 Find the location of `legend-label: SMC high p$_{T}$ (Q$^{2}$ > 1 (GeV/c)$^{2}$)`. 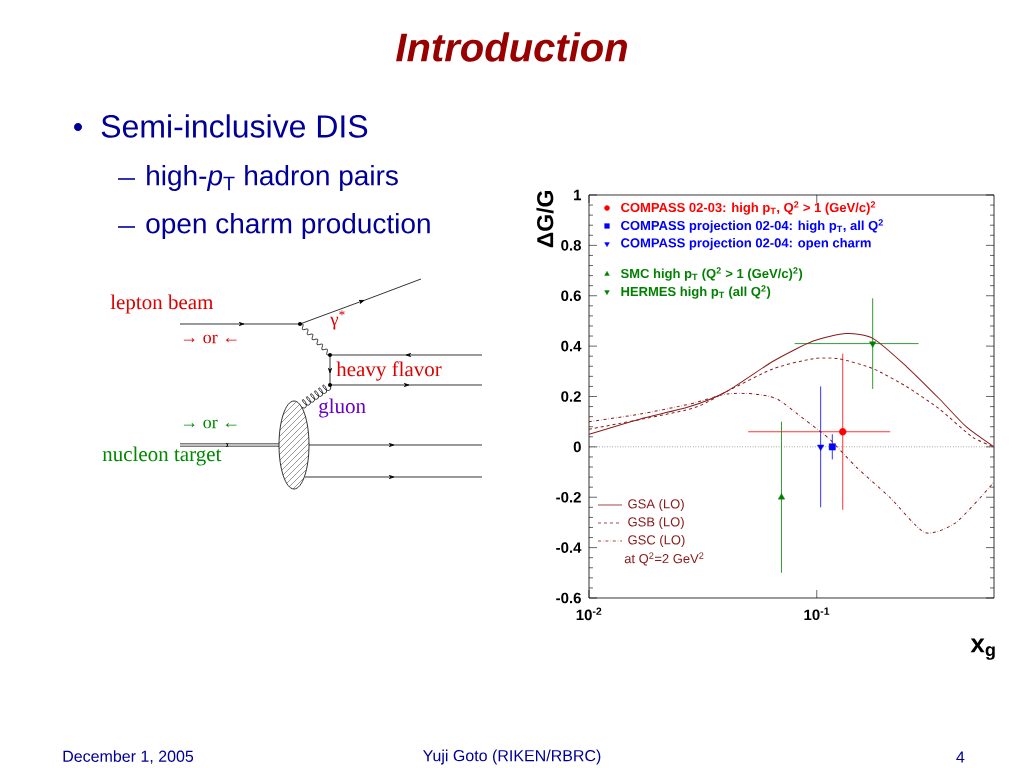

legend-label: SMC high p$_{T}$ (Q$^{2}$ > 1 (GeV/c)$^{2}$) is located at coordinates (711, 274).